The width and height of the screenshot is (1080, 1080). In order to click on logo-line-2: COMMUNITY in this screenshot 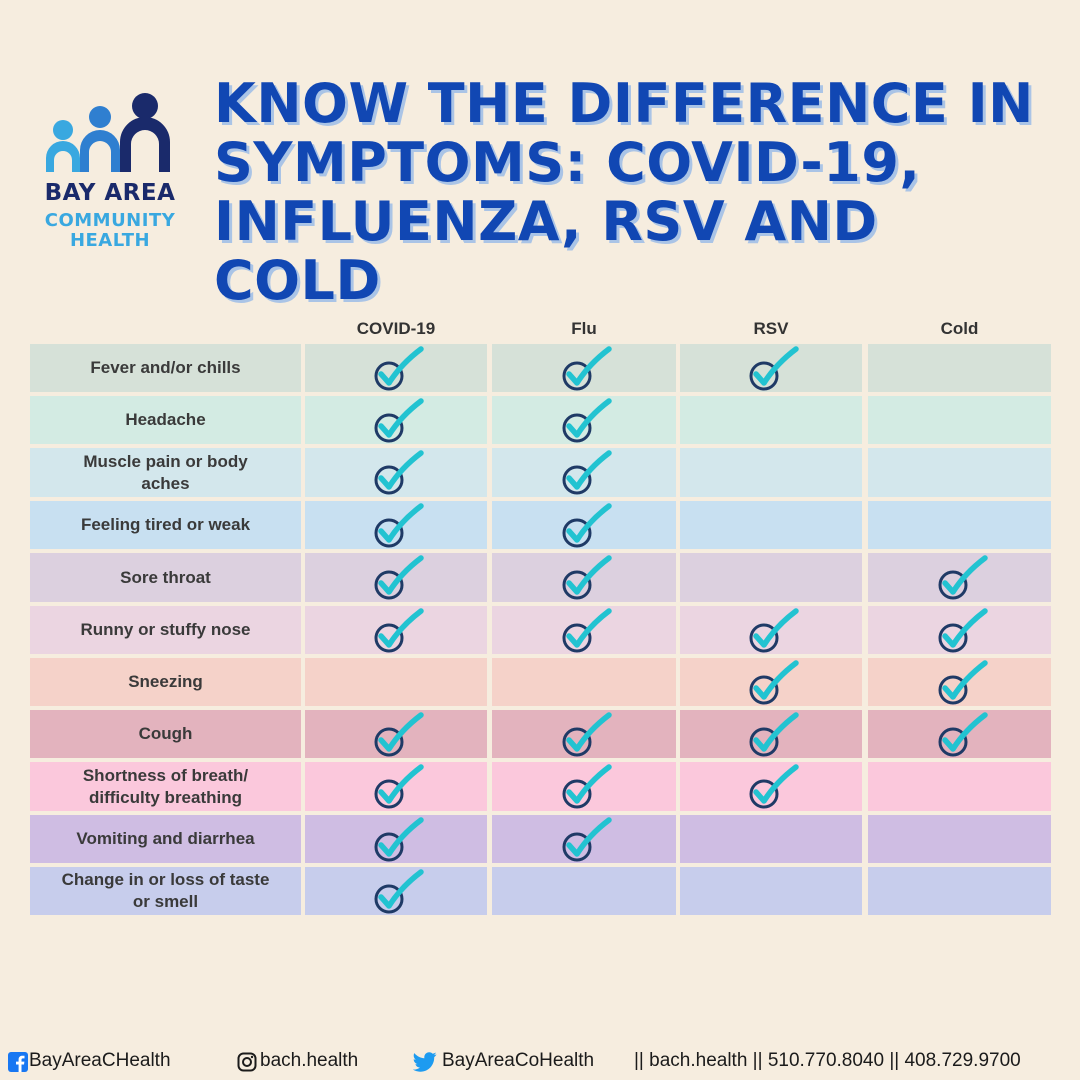, I will do `click(110, 220)`.